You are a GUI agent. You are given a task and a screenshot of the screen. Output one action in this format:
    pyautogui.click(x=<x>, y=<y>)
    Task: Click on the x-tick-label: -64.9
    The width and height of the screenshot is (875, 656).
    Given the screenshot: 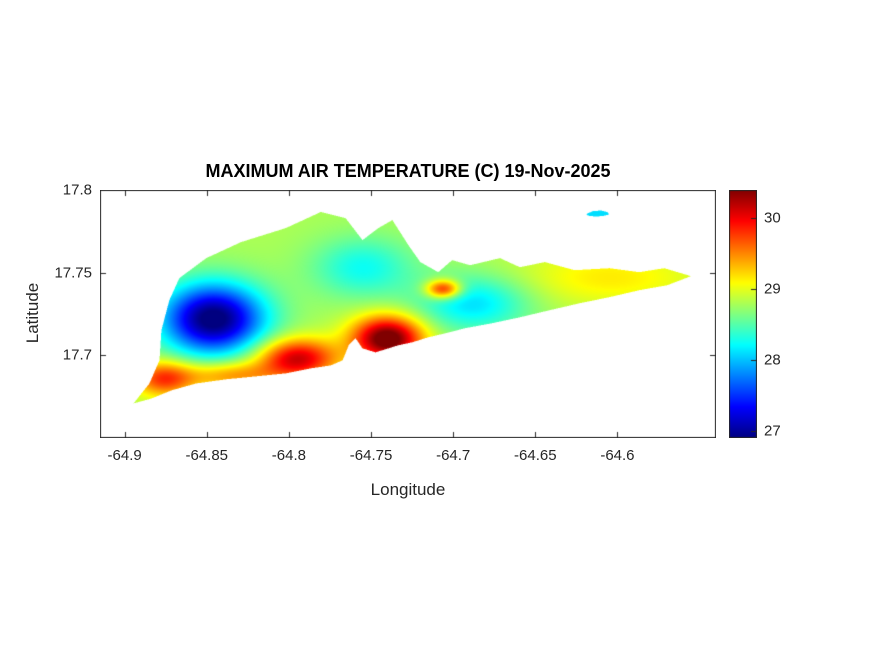 What is the action you would take?
    pyautogui.click(x=124, y=455)
    